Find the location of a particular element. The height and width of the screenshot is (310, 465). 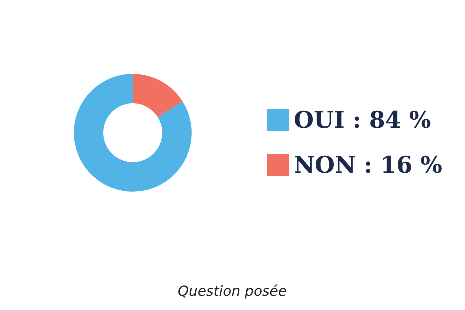

legend-label: OUI : 84 % is located at coordinates (363, 120).